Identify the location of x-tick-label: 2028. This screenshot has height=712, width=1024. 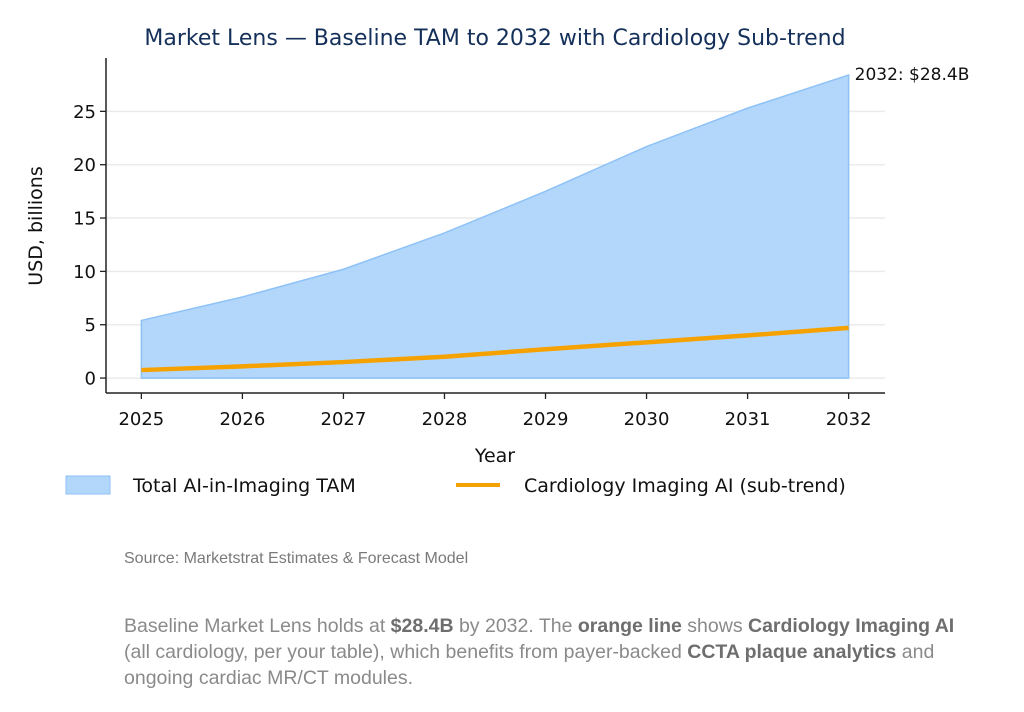
(445, 419).